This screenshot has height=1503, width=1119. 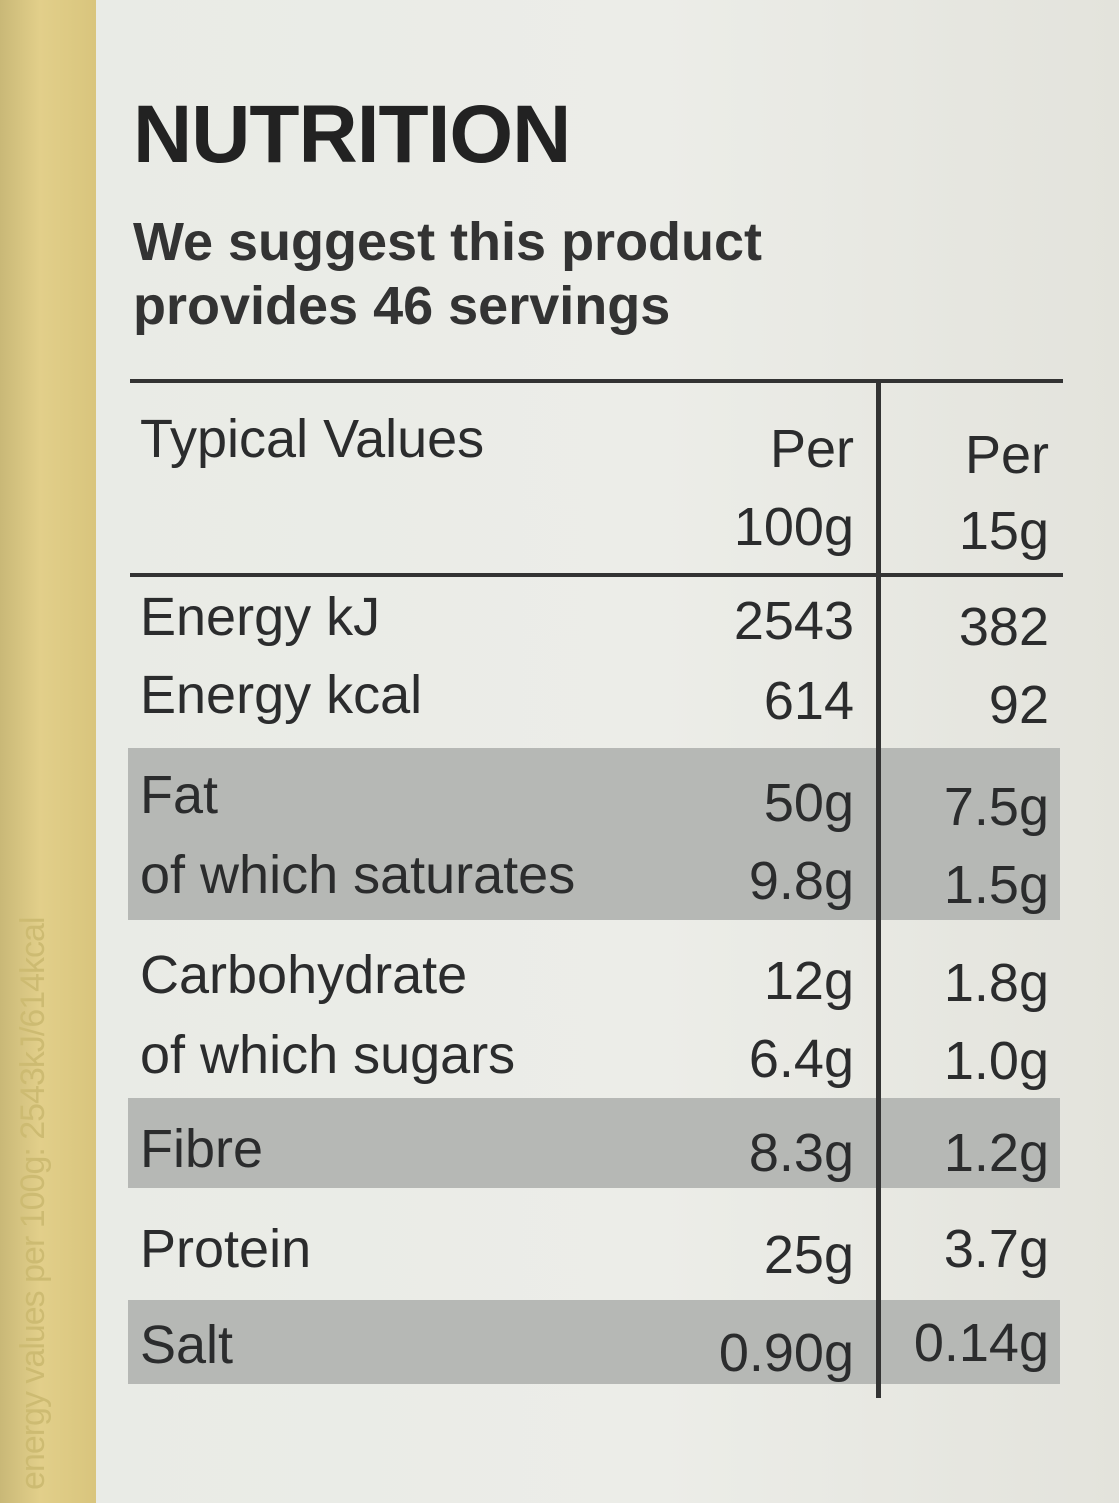 What do you see at coordinates (786, 1353) in the screenshot?
I see `row-per100: 0.90g` at bounding box center [786, 1353].